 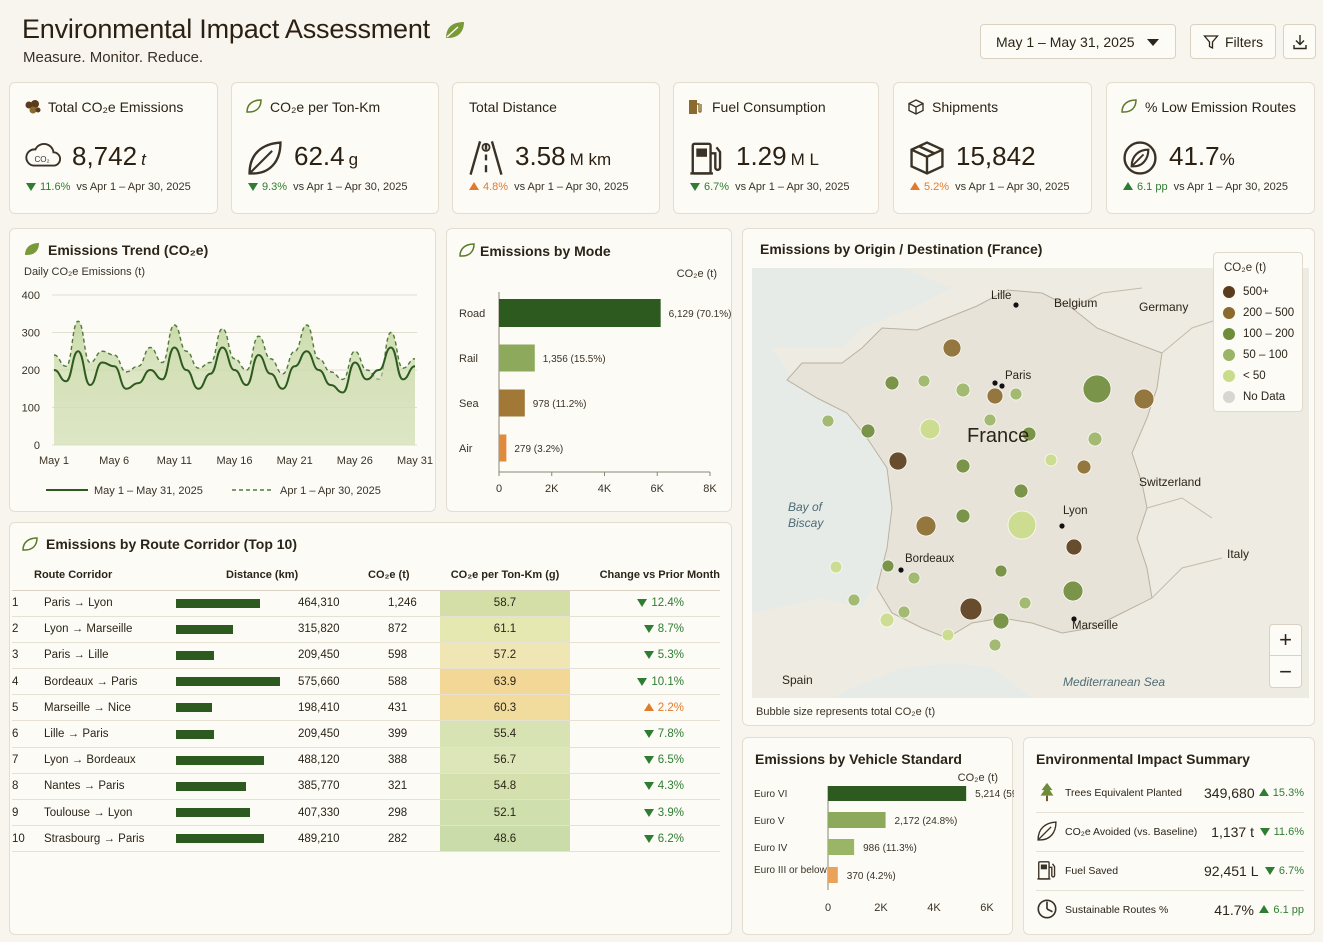 I want to click on row-per-tonkm: 58.7, so click(x=505, y=603).